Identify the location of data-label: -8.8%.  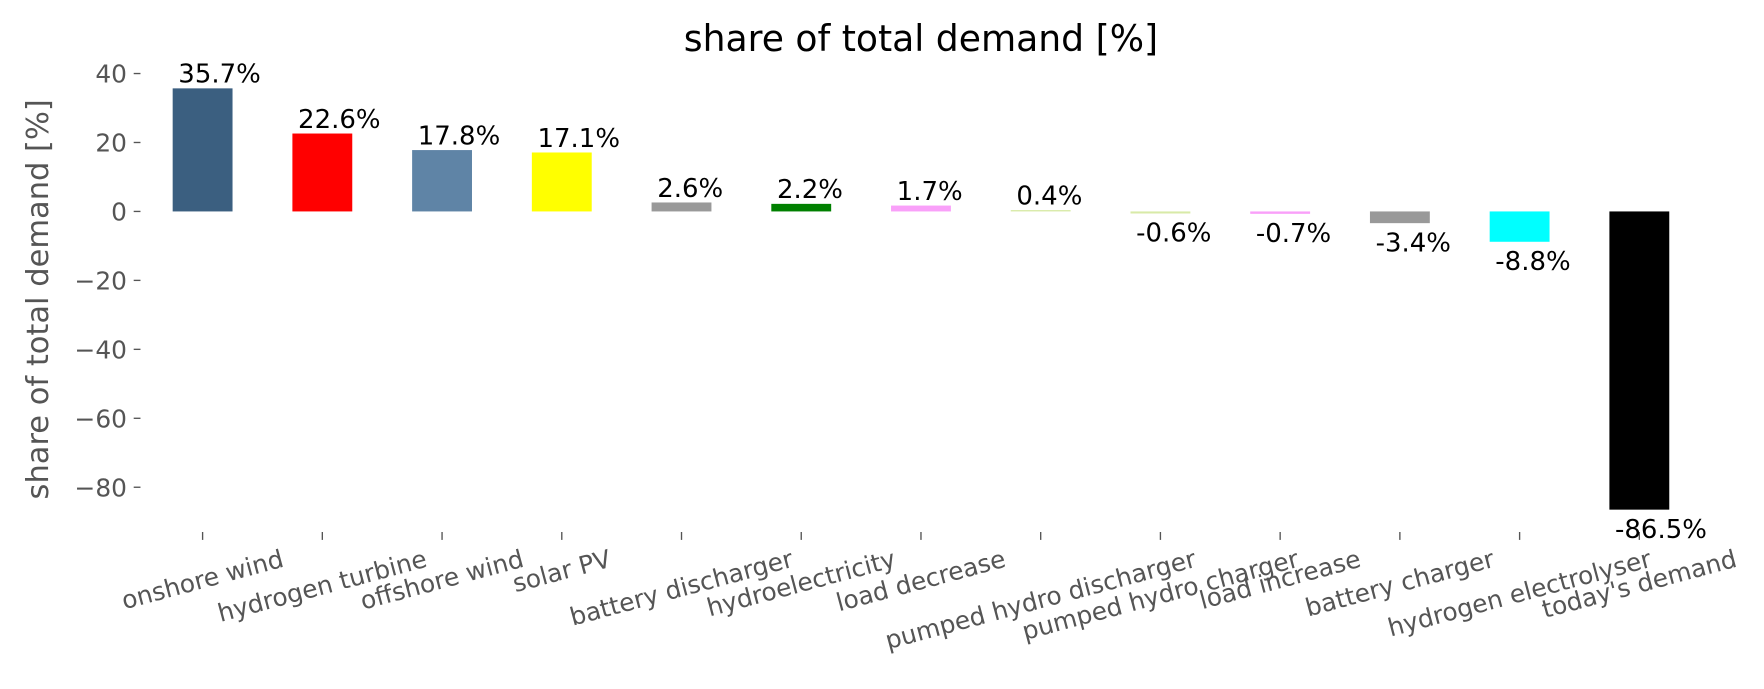
(1532, 262).